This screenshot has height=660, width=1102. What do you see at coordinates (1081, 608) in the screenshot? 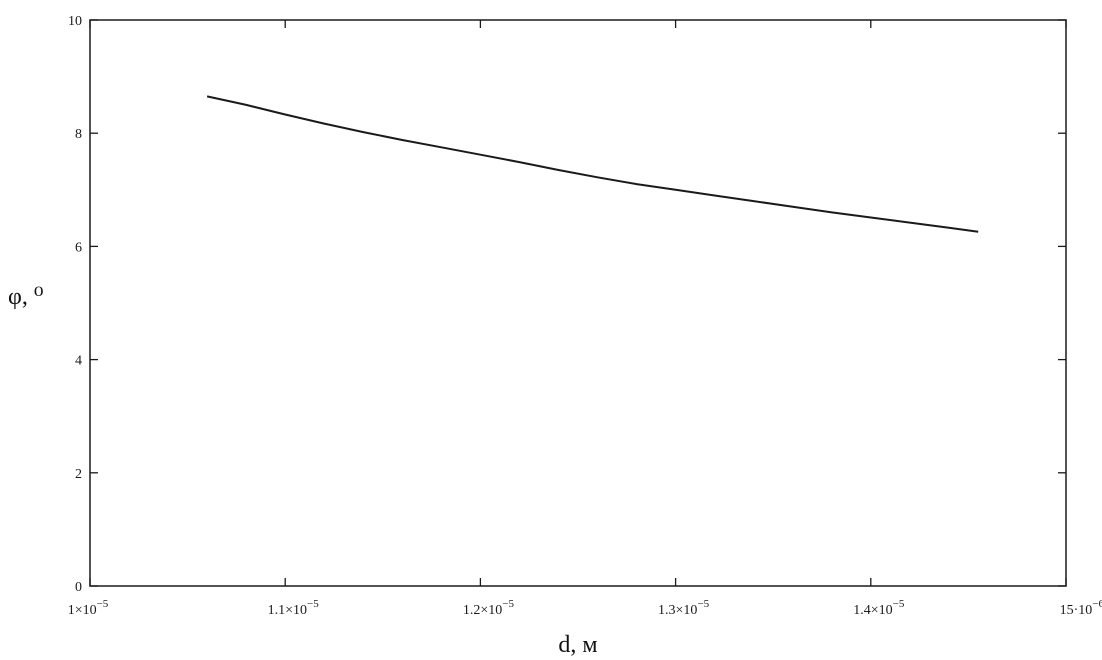
I see `x-tick-label: 15·10⁻⁶` at bounding box center [1081, 608].